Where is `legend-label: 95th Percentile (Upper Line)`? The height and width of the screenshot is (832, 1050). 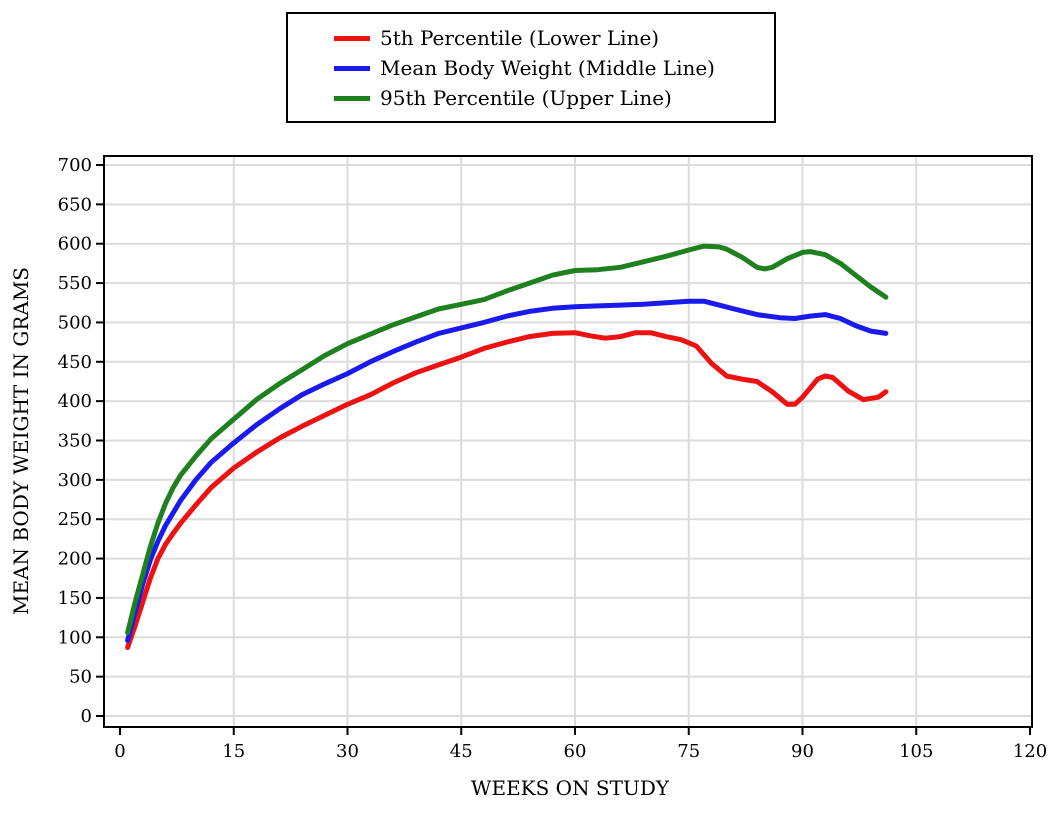
legend-label: 95th Percentile (Upper Line) is located at coordinates (526, 98).